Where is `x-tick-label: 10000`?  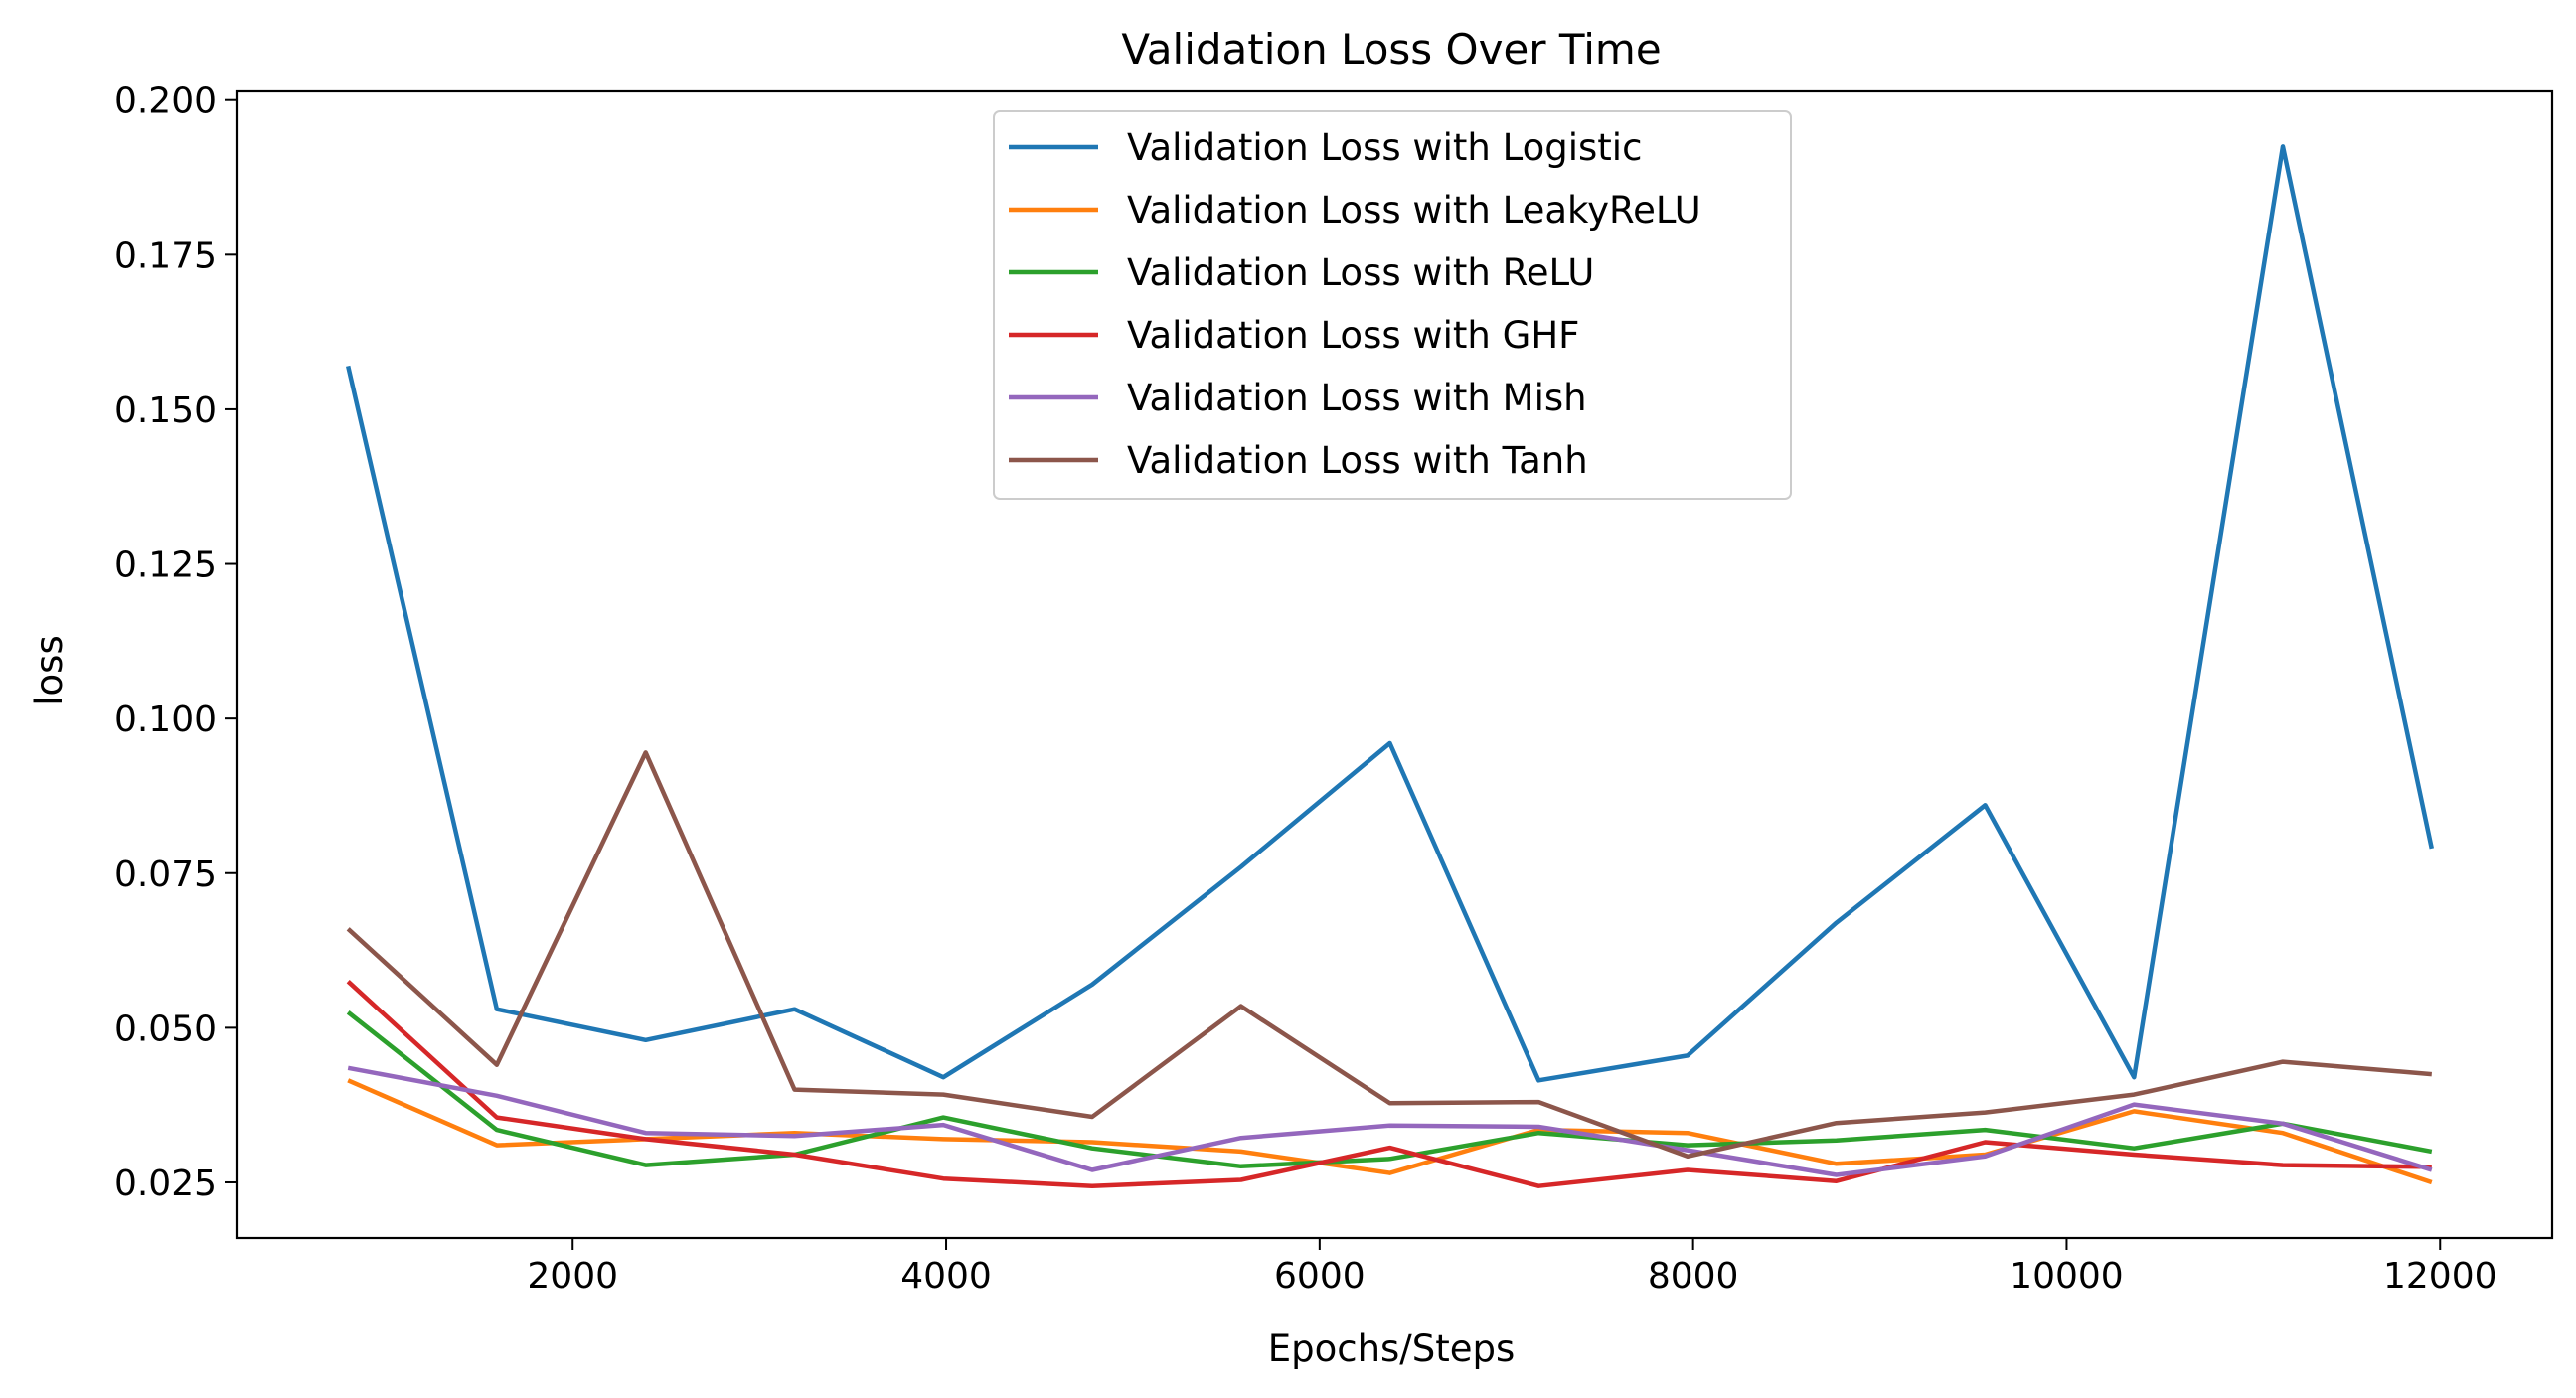
x-tick-label: 10000 is located at coordinates (2067, 1276).